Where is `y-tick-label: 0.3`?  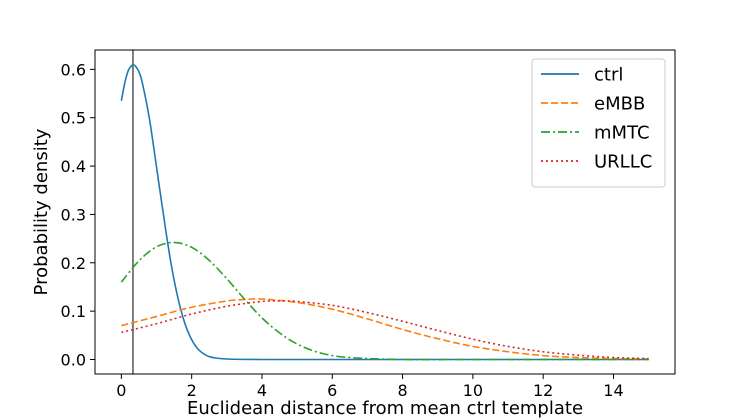 y-tick-label: 0.3 is located at coordinates (73, 214).